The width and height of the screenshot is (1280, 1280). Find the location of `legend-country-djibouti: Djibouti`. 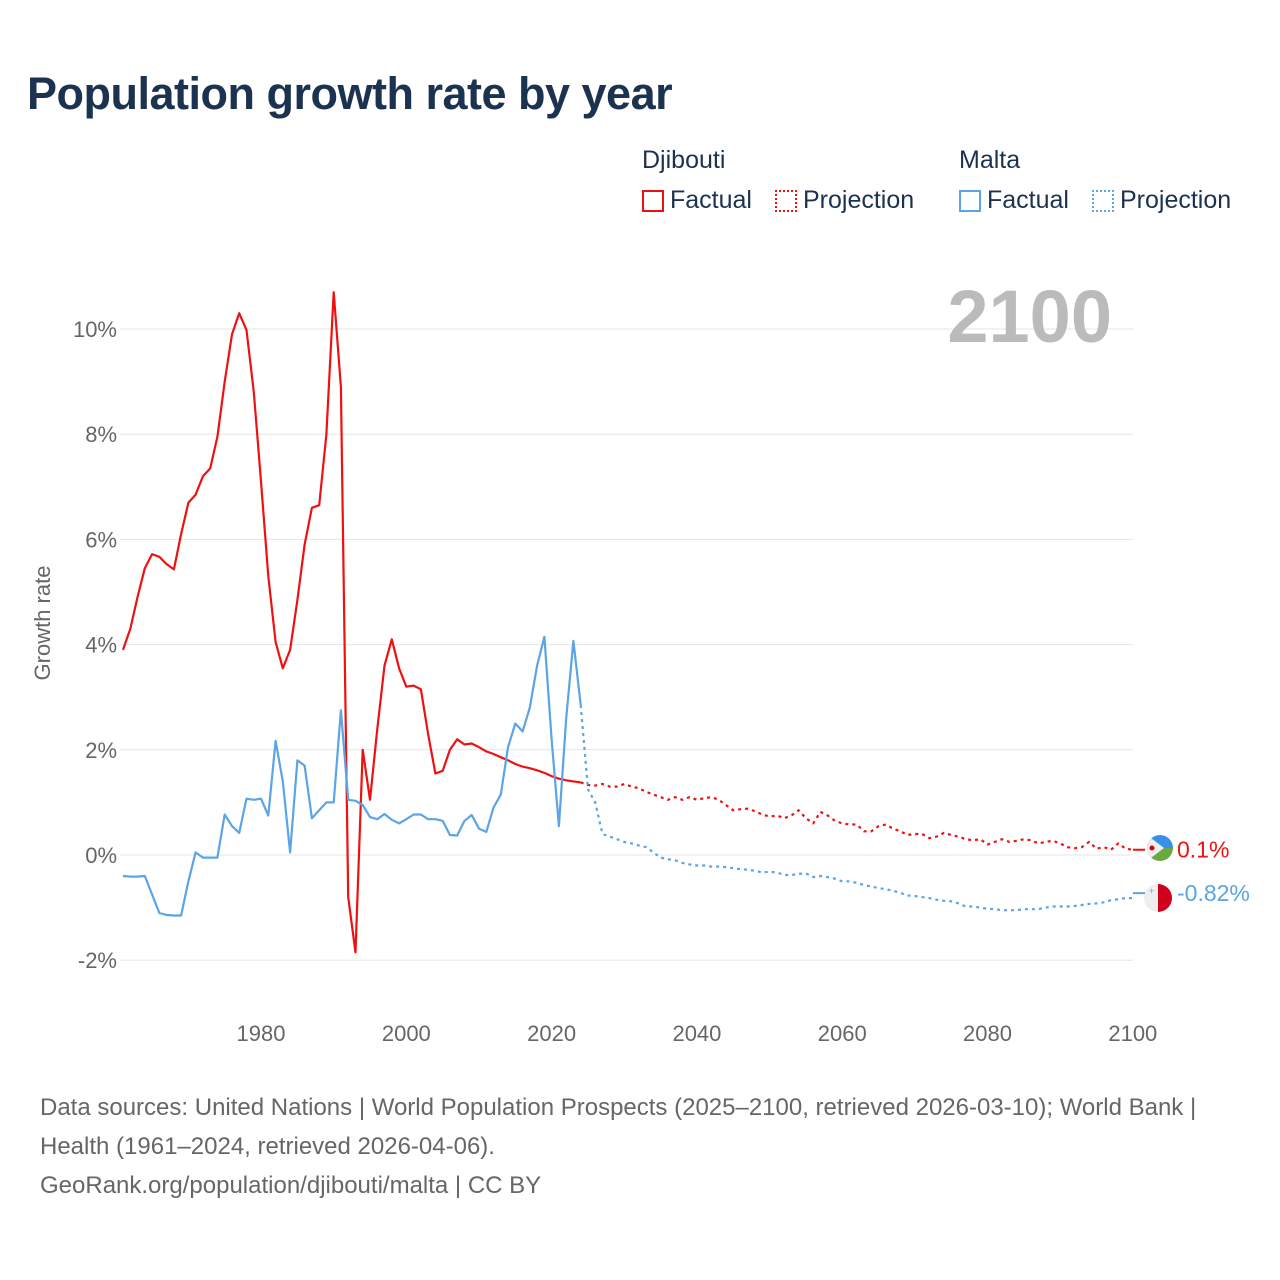

legend-country-djibouti: Djibouti is located at coordinates (684, 160).